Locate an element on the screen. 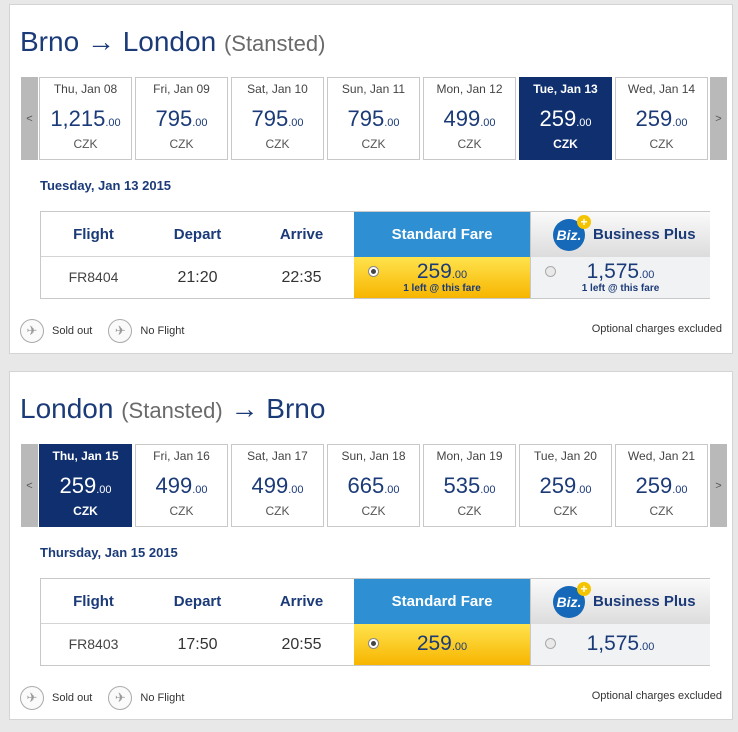  day-tab: Sat, Jan 10 795.00 CZK is located at coordinates (277, 118).